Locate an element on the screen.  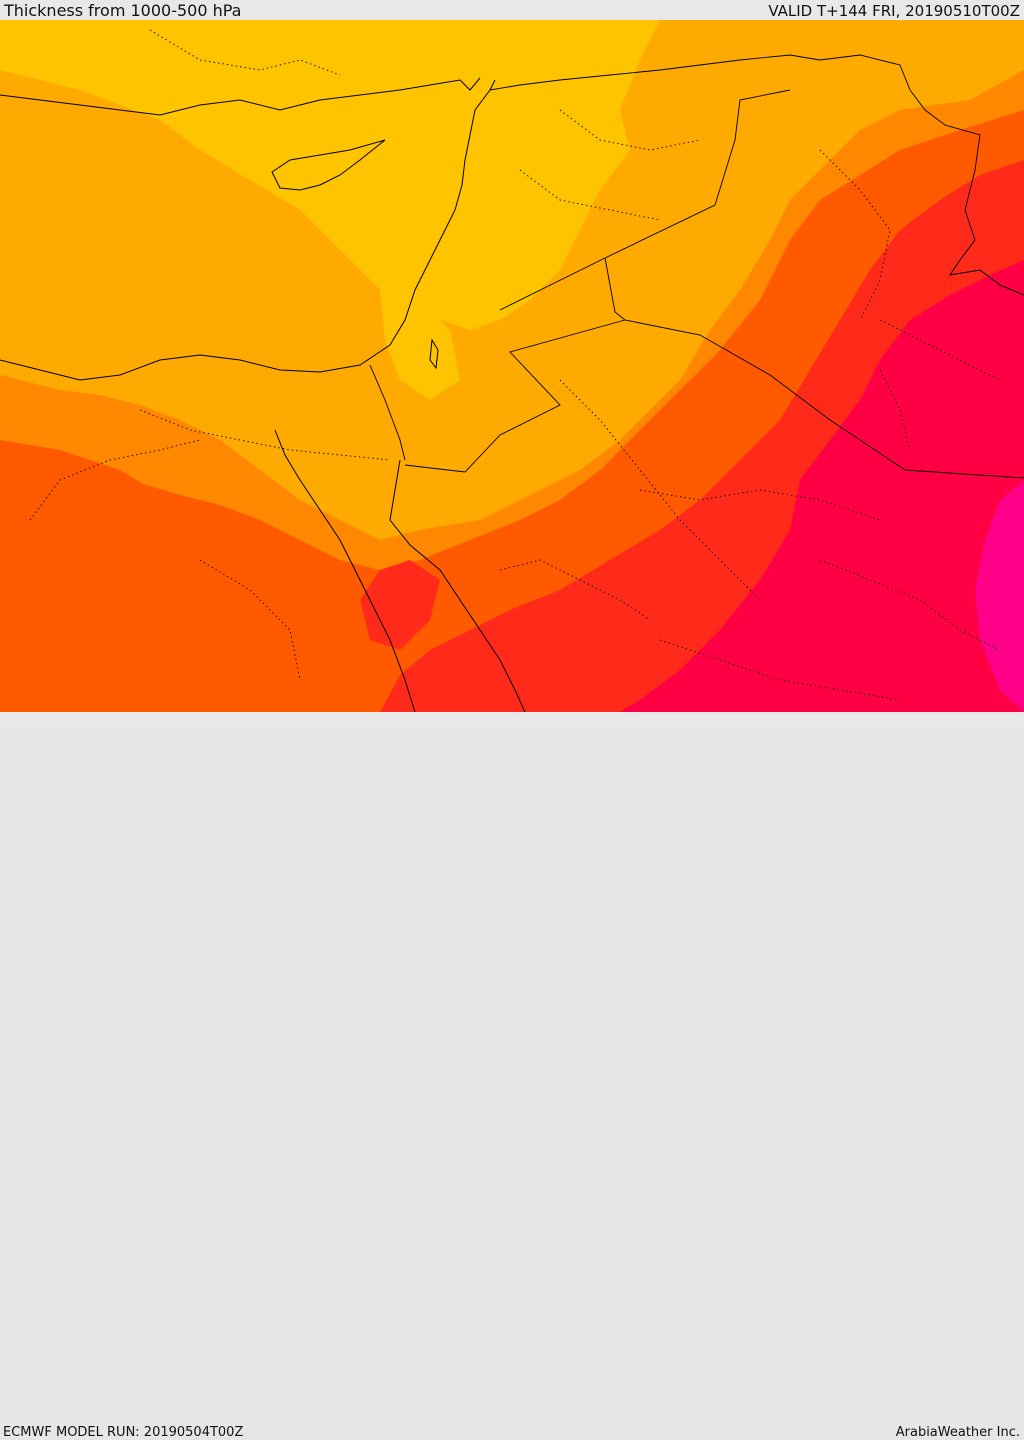
credit-label: ArabiaWeather Inc. is located at coordinates (957, 1432).